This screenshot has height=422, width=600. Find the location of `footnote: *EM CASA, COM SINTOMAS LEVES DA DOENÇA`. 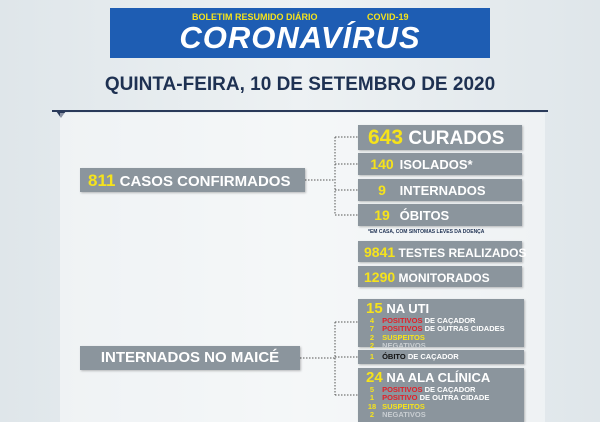

footnote: *EM CASA, COM SINTOMAS LEVES DA DOENÇA is located at coordinates (426, 232).